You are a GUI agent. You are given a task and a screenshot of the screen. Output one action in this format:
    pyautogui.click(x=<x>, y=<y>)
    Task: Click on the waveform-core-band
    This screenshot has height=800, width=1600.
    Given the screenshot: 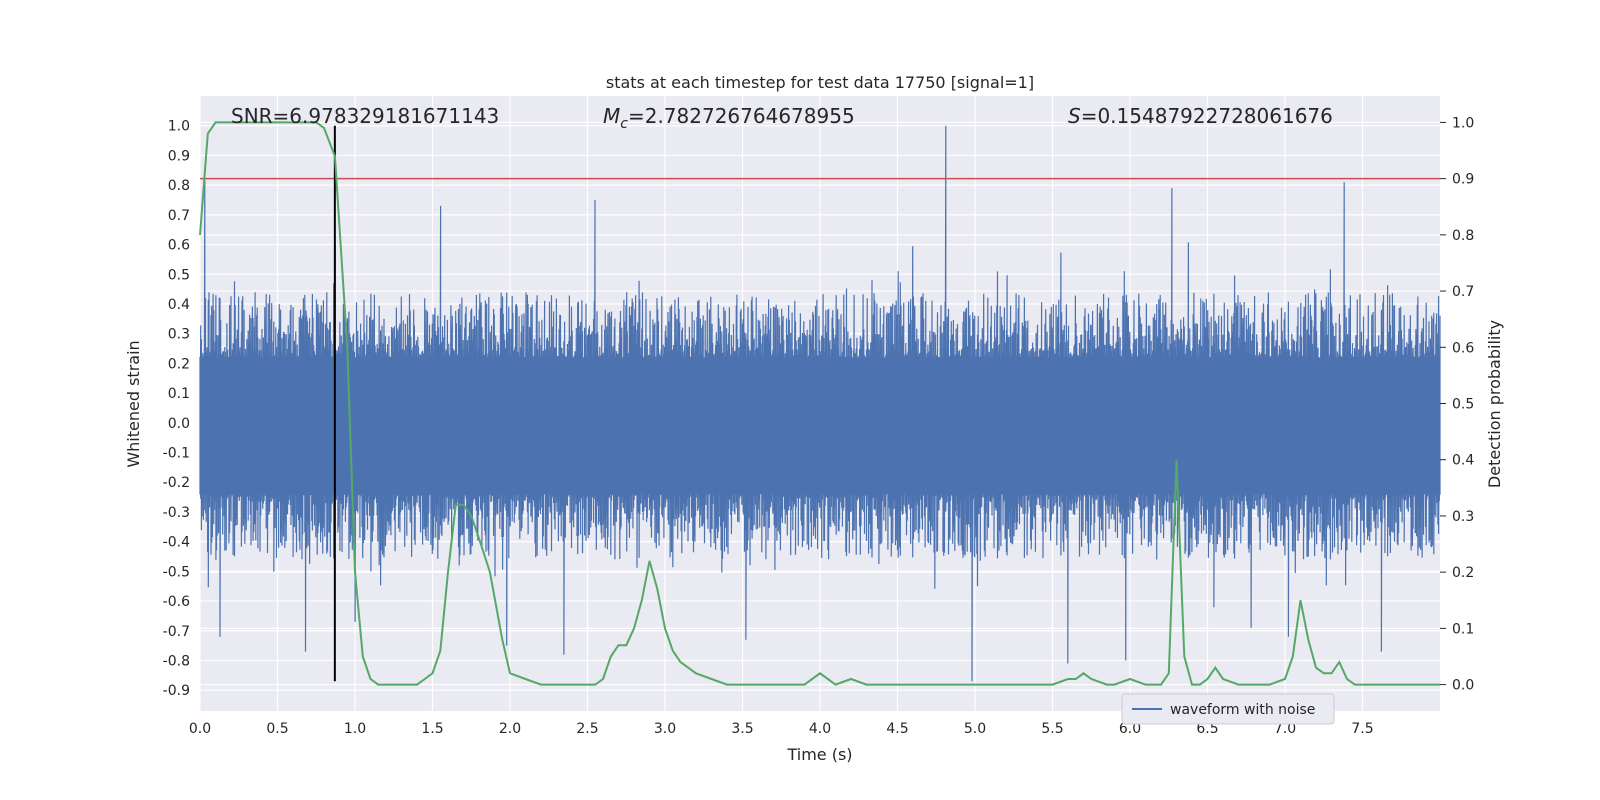 What is the action you would take?
    pyautogui.click(x=820, y=426)
    